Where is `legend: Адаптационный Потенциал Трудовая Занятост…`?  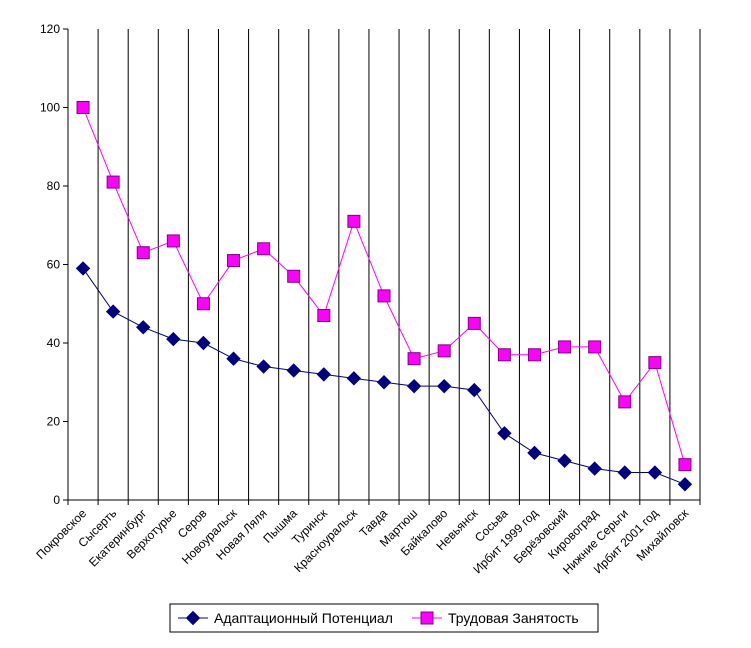
legend: Адаптационный Потенциал Трудовая Занятост… is located at coordinates (384, 618).